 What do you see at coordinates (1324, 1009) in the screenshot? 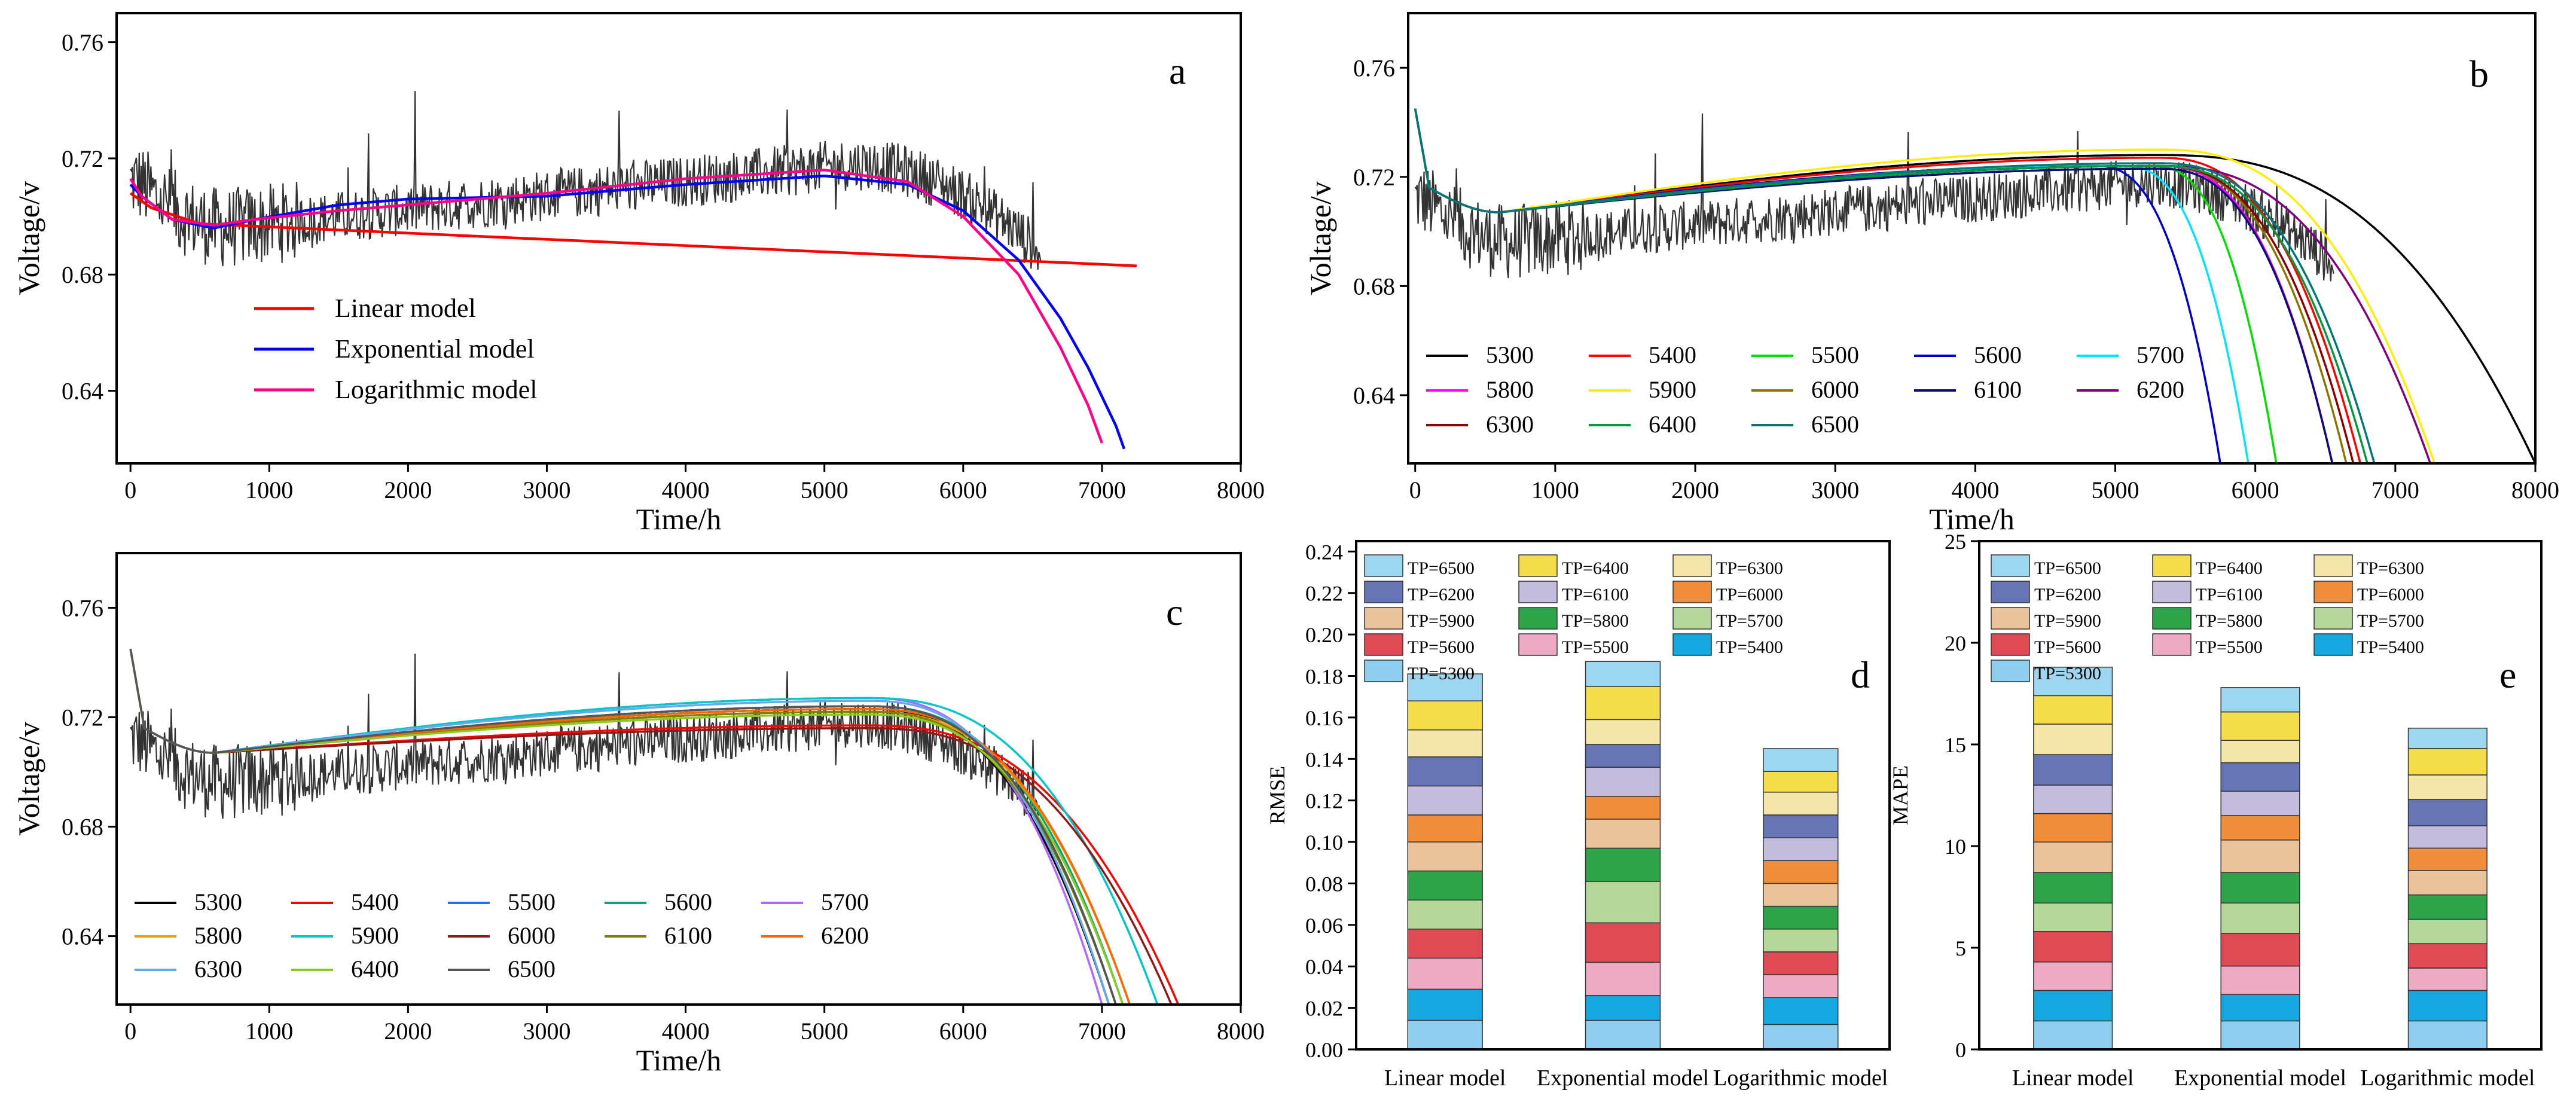
I see `y-tick-label: 0.02` at bounding box center [1324, 1009].